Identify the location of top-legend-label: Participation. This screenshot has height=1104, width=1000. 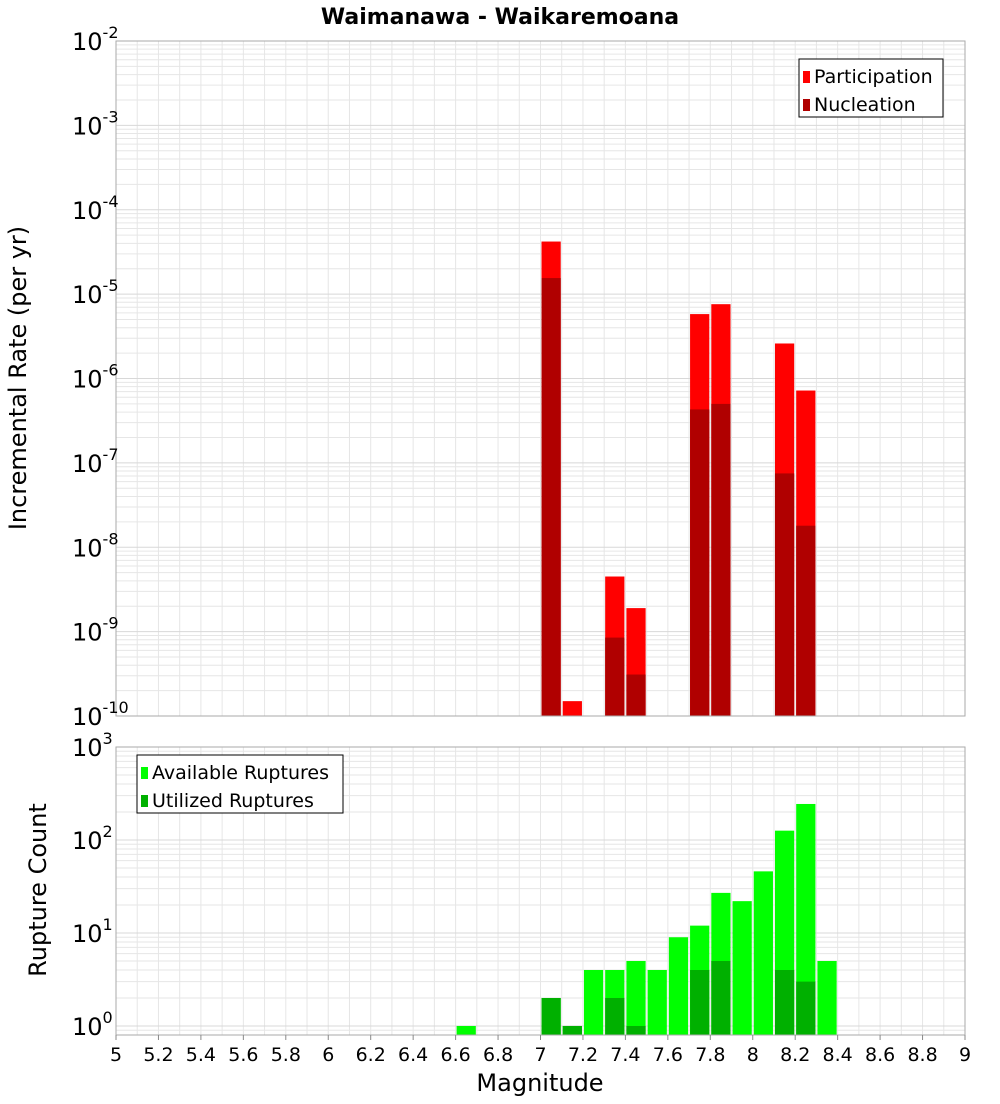
(873, 77).